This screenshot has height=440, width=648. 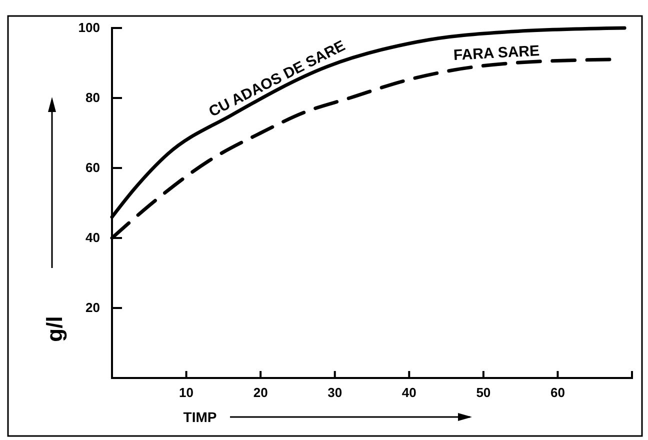 I want to click on x-tick-label: 50, so click(x=483, y=392).